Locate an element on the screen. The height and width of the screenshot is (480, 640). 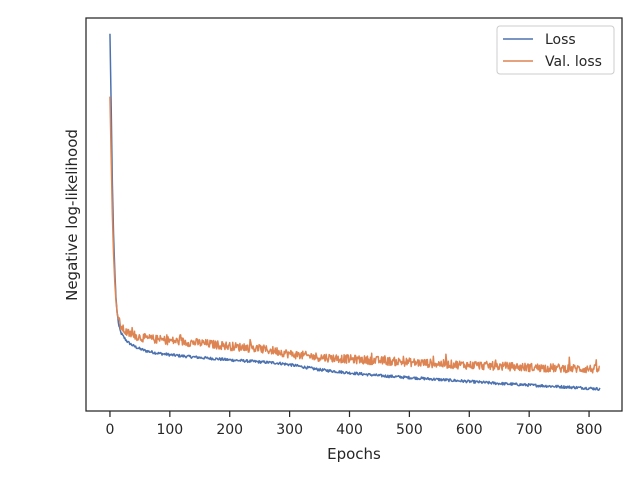
x-axis-ticks: 0 100 200 300 400 500 600 700 800 is located at coordinates (353, 424).